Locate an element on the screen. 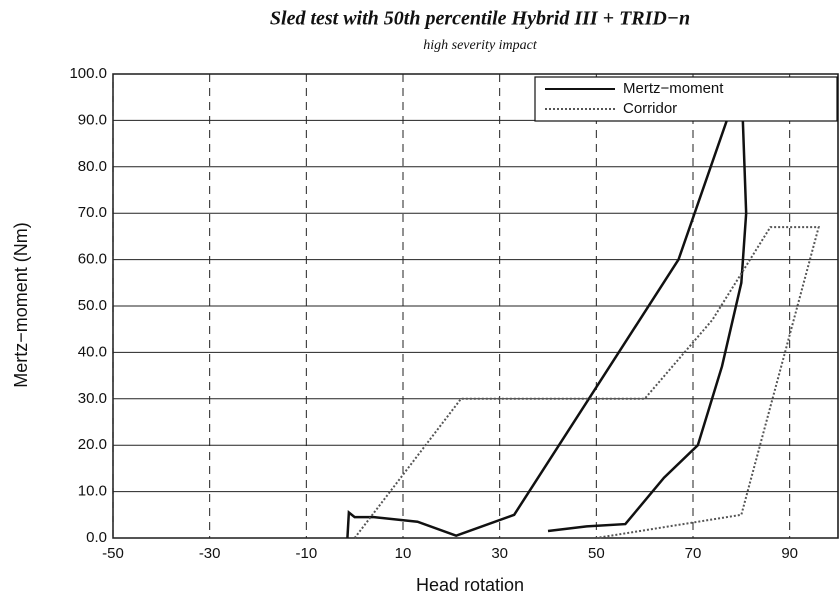 The width and height of the screenshot is (839, 600). x-tick-label: -10 is located at coordinates (306, 553).